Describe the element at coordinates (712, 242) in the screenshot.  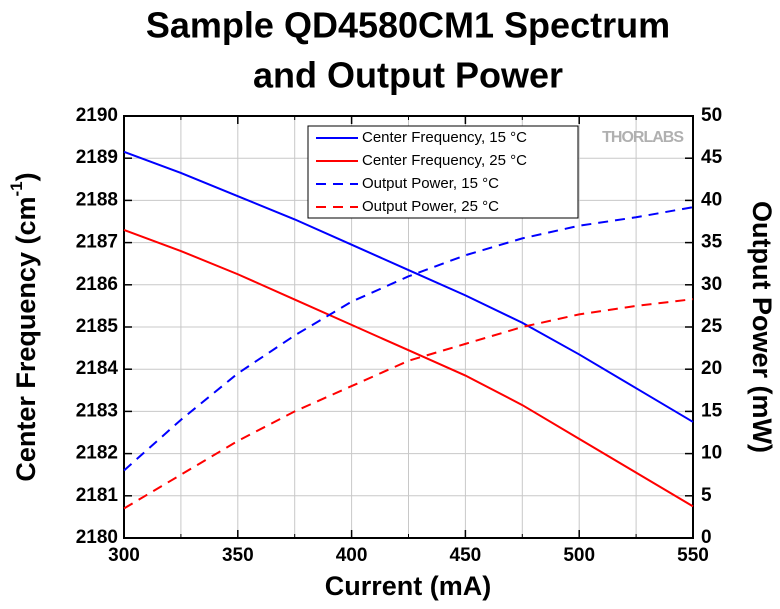
I see `y2-tick-label: 35` at that location.